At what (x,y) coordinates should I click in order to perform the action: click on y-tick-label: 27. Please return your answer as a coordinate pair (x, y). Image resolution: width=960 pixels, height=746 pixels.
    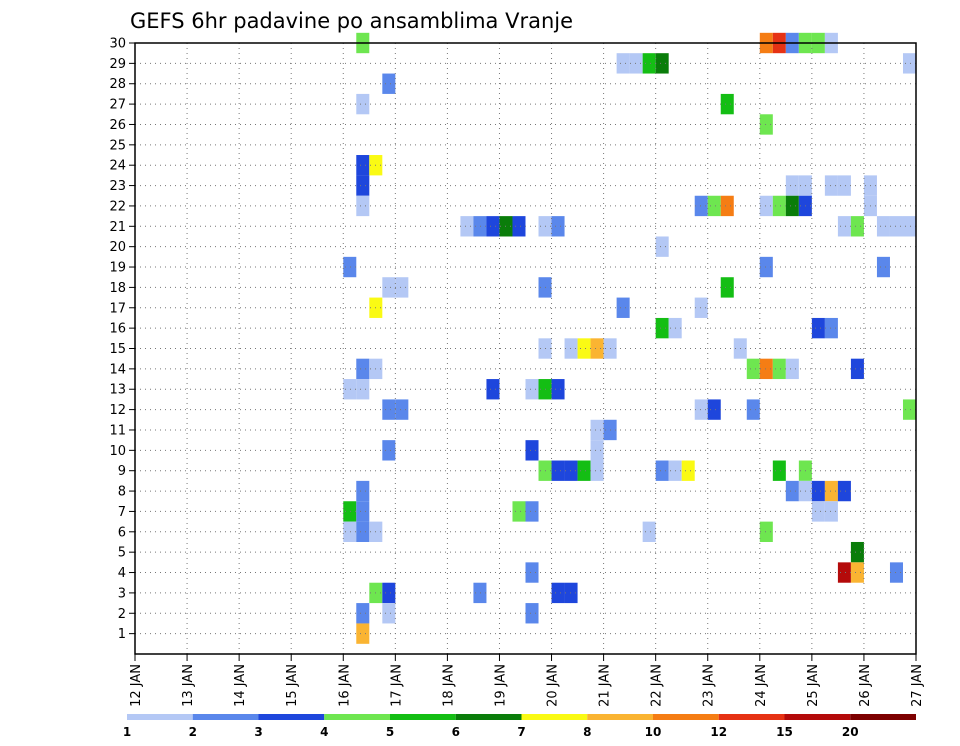
    Looking at the image, I should click on (117, 105).